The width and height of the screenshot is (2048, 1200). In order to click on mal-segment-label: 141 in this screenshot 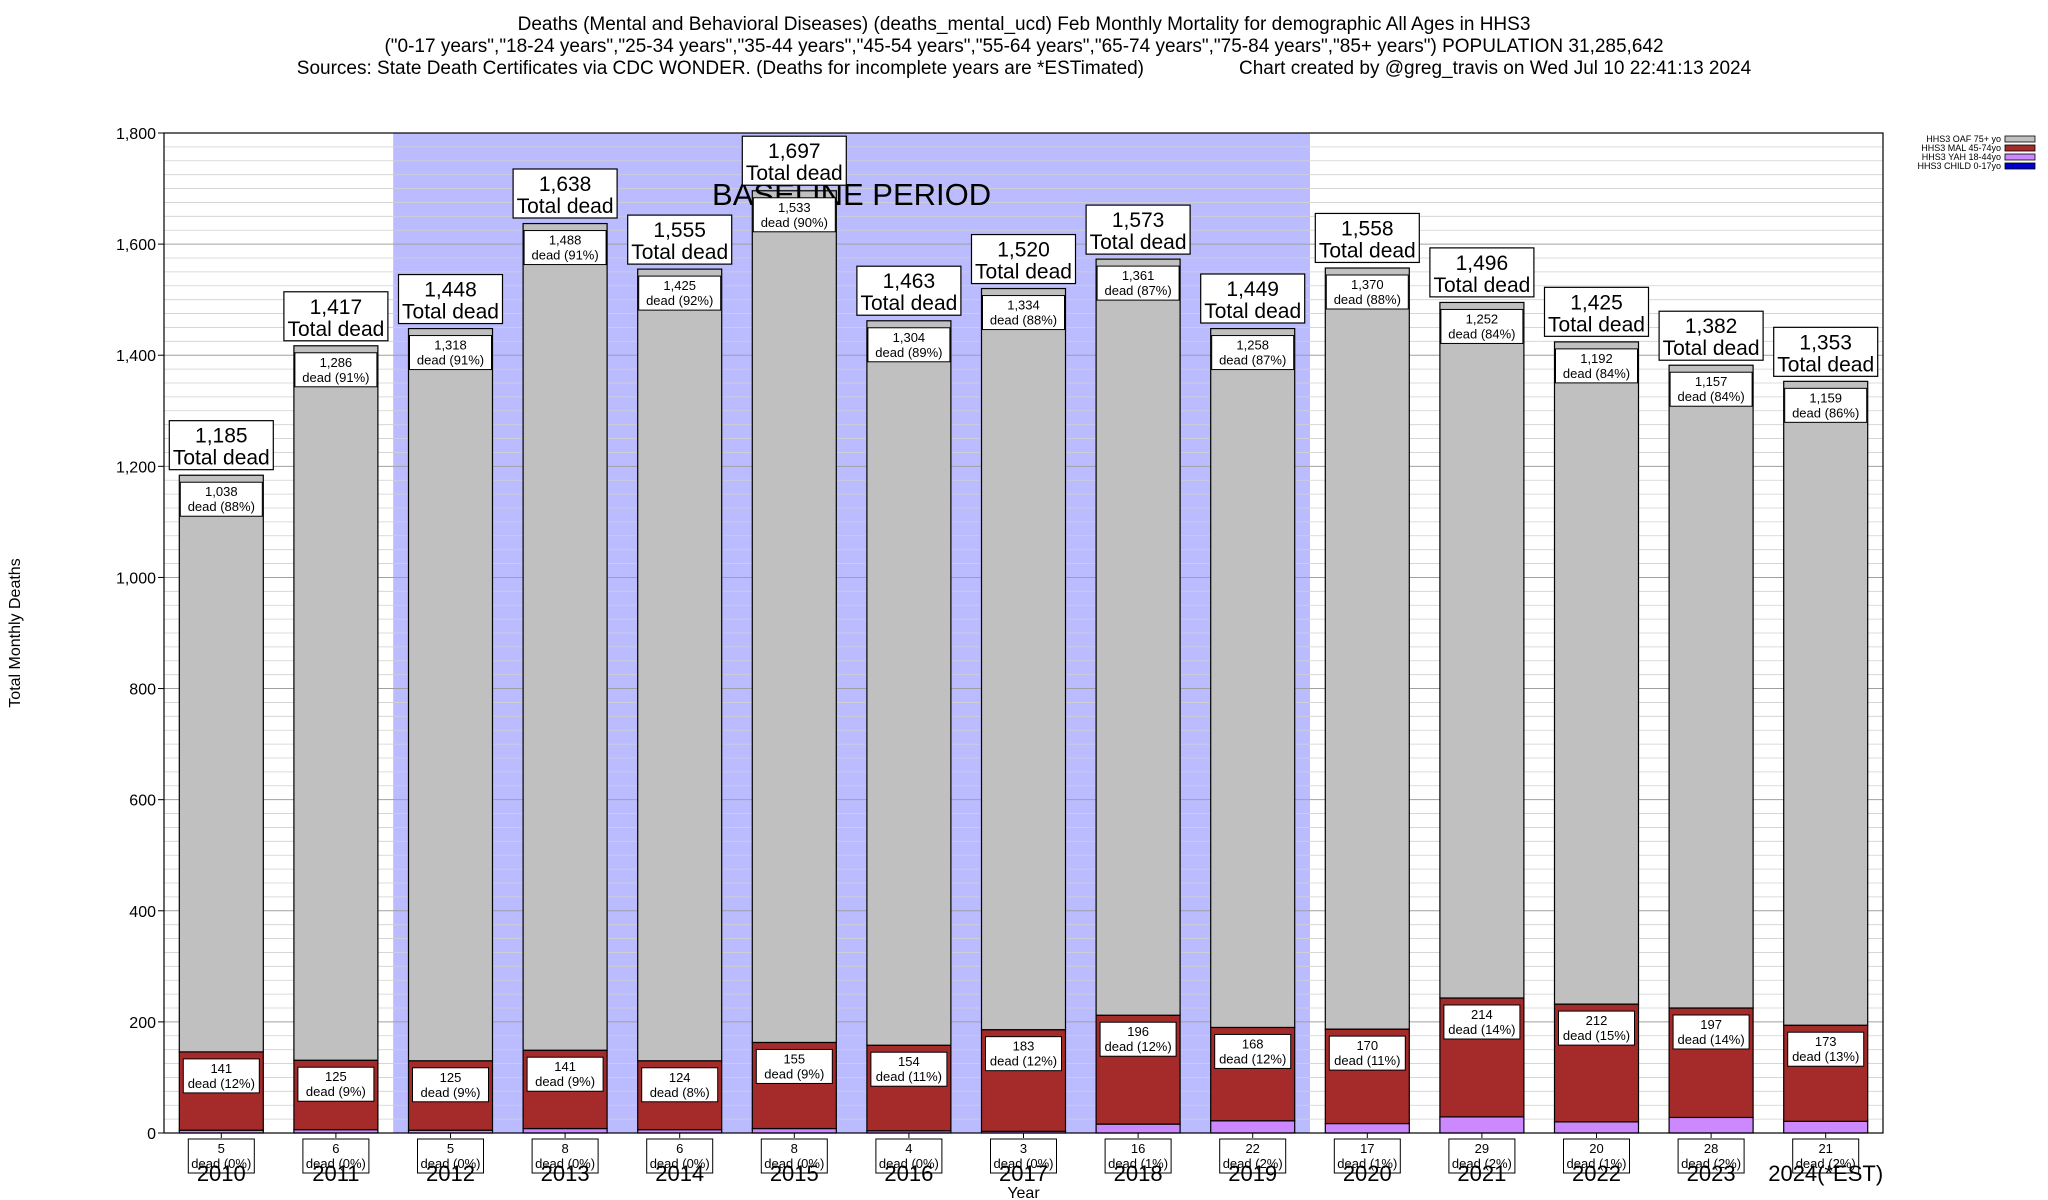, I will do `click(221, 1068)`.